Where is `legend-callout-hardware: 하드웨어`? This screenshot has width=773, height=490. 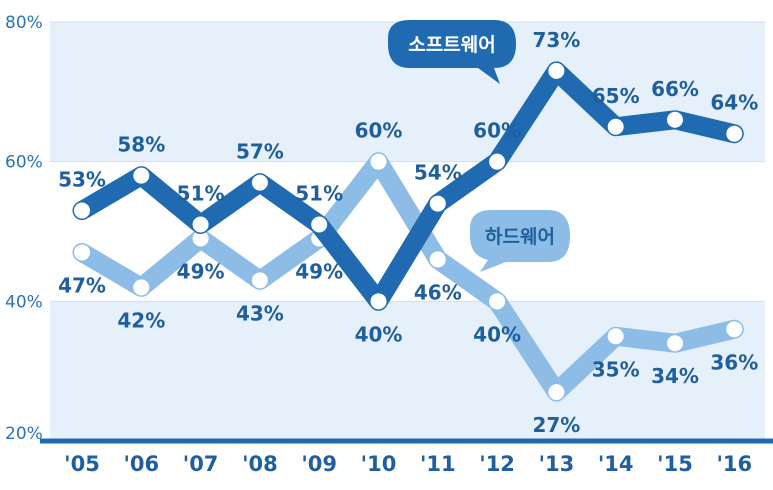
legend-callout-hardware: 하드웨어 is located at coordinates (520, 241).